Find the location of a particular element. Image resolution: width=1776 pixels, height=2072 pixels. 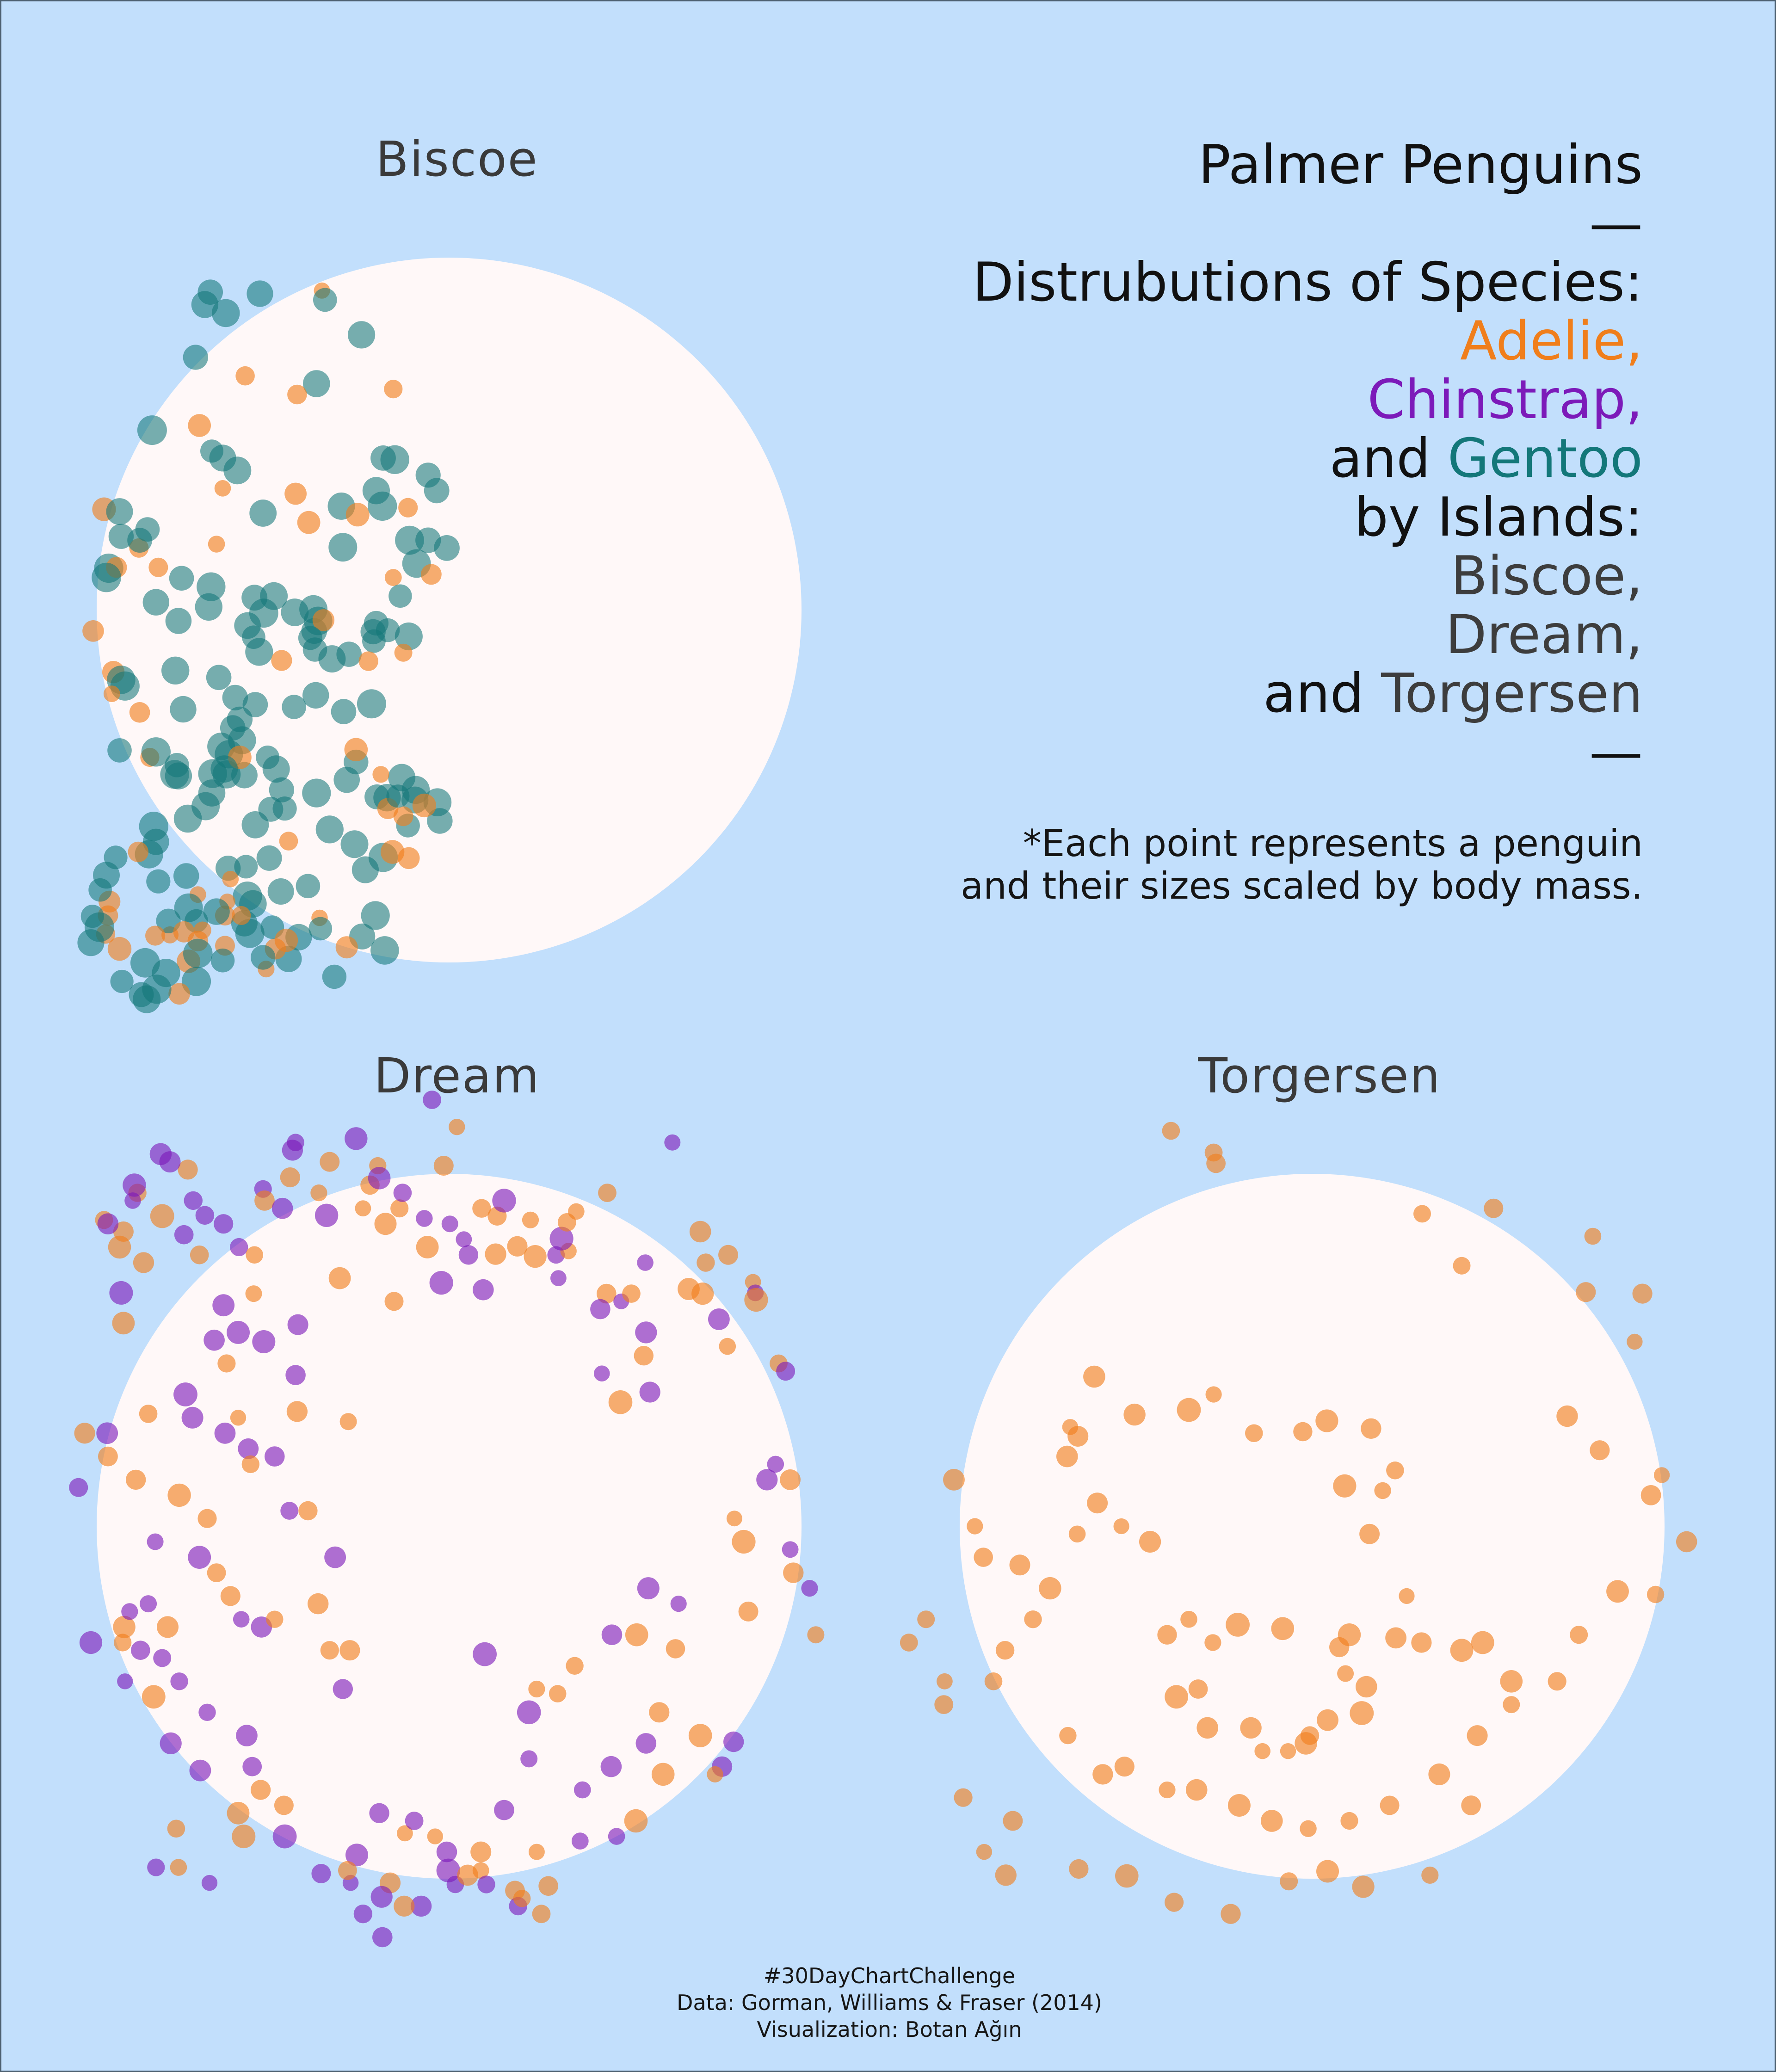

islands-list-dream: Dream, is located at coordinates (1544, 635).